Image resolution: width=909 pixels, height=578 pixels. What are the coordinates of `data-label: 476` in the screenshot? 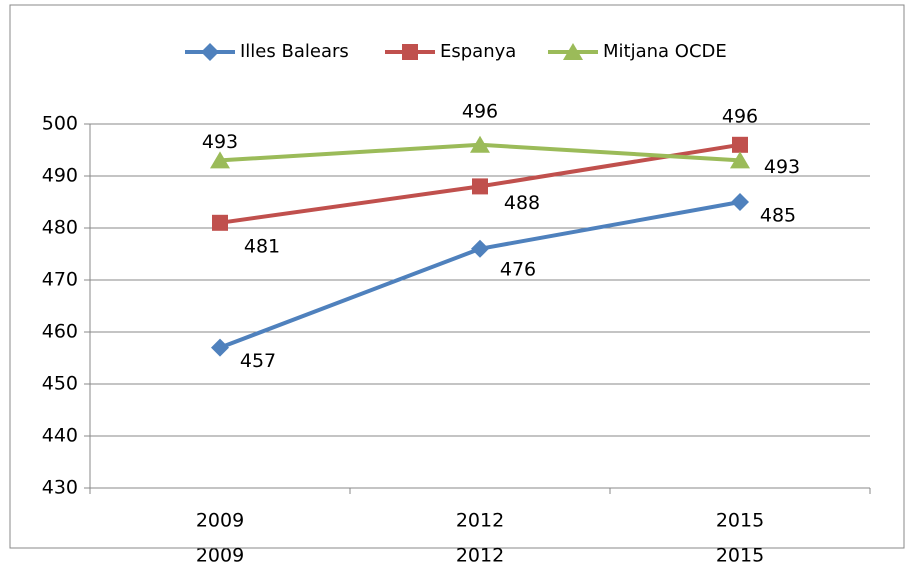 It's located at (518, 269).